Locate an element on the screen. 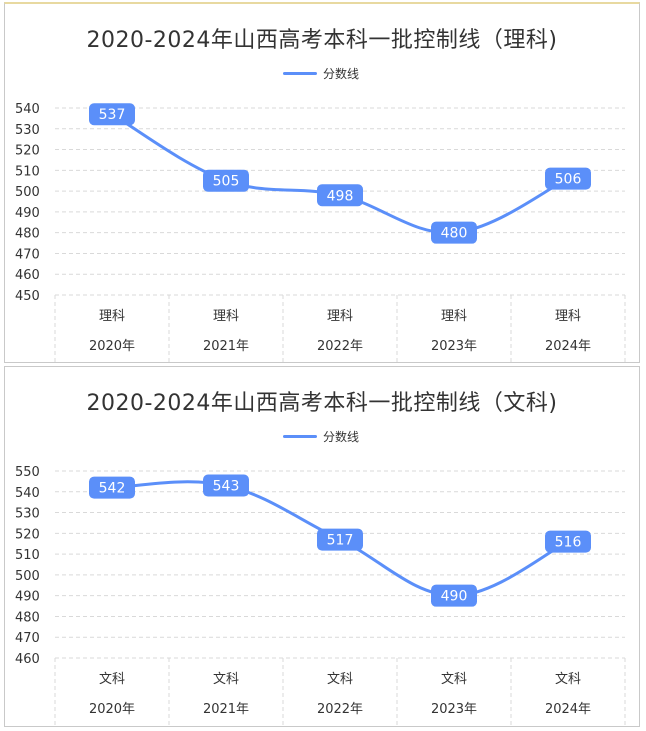  data-label: 516 is located at coordinates (568, 543).